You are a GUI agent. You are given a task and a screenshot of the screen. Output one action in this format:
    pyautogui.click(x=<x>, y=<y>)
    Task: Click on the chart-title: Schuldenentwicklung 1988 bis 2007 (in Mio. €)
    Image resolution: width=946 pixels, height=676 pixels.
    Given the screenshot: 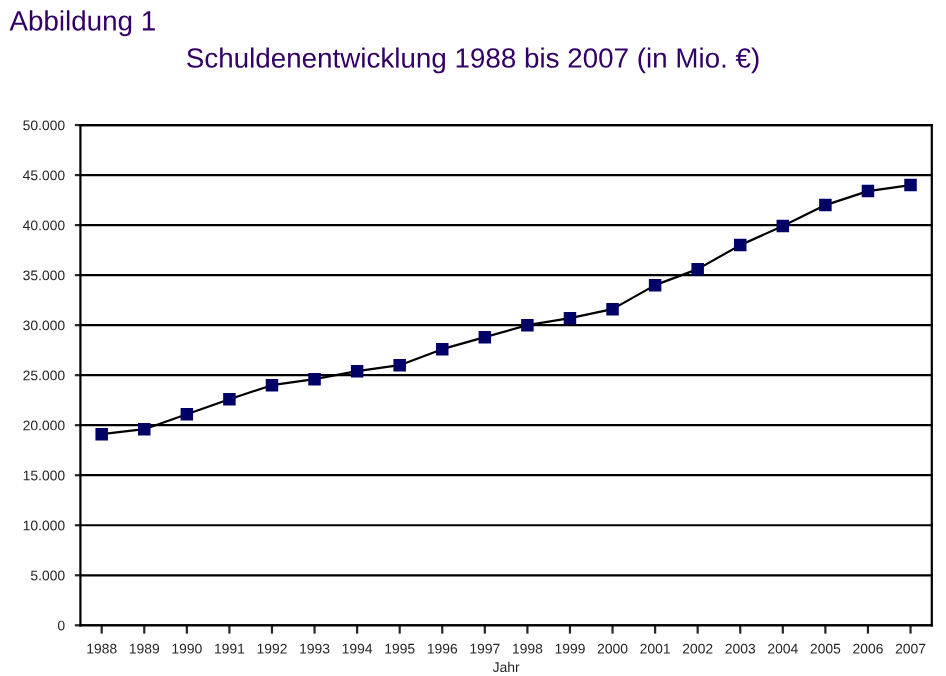 What is the action you would take?
    pyautogui.click(x=473, y=60)
    